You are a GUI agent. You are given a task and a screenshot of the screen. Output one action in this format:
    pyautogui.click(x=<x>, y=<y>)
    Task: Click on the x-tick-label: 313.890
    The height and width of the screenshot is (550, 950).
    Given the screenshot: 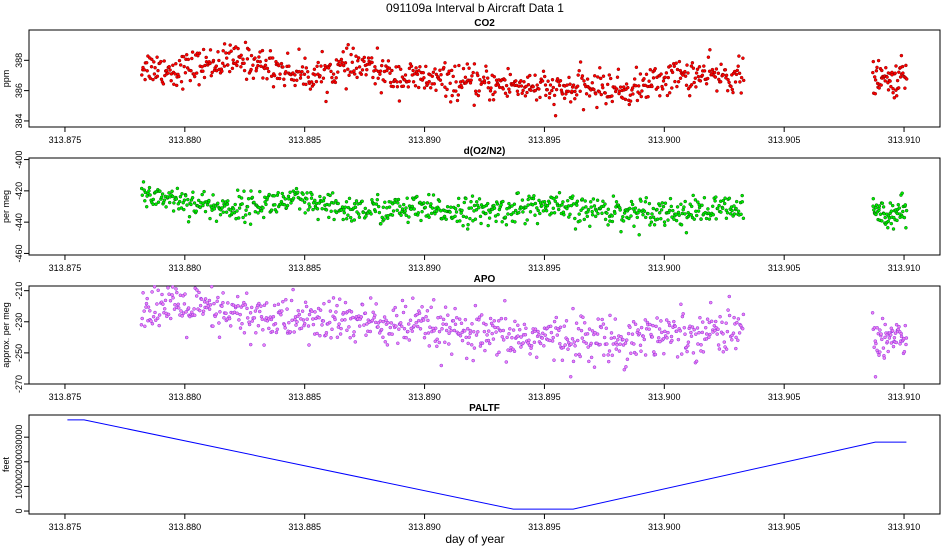 What is the action you would take?
    pyautogui.click(x=424, y=268)
    